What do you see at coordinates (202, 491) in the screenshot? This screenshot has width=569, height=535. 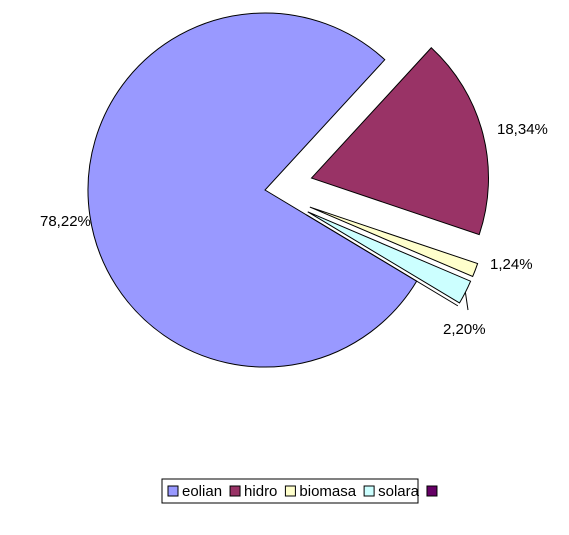 I see `legend-label: eolian` at bounding box center [202, 491].